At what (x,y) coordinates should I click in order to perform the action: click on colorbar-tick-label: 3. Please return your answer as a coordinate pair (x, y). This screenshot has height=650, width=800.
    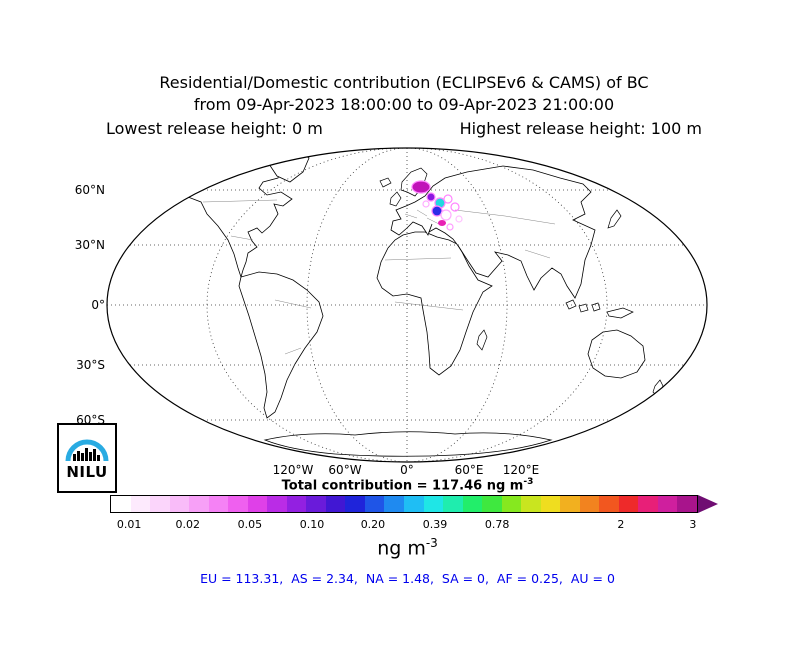
    Looking at the image, I should click on (693, 524).